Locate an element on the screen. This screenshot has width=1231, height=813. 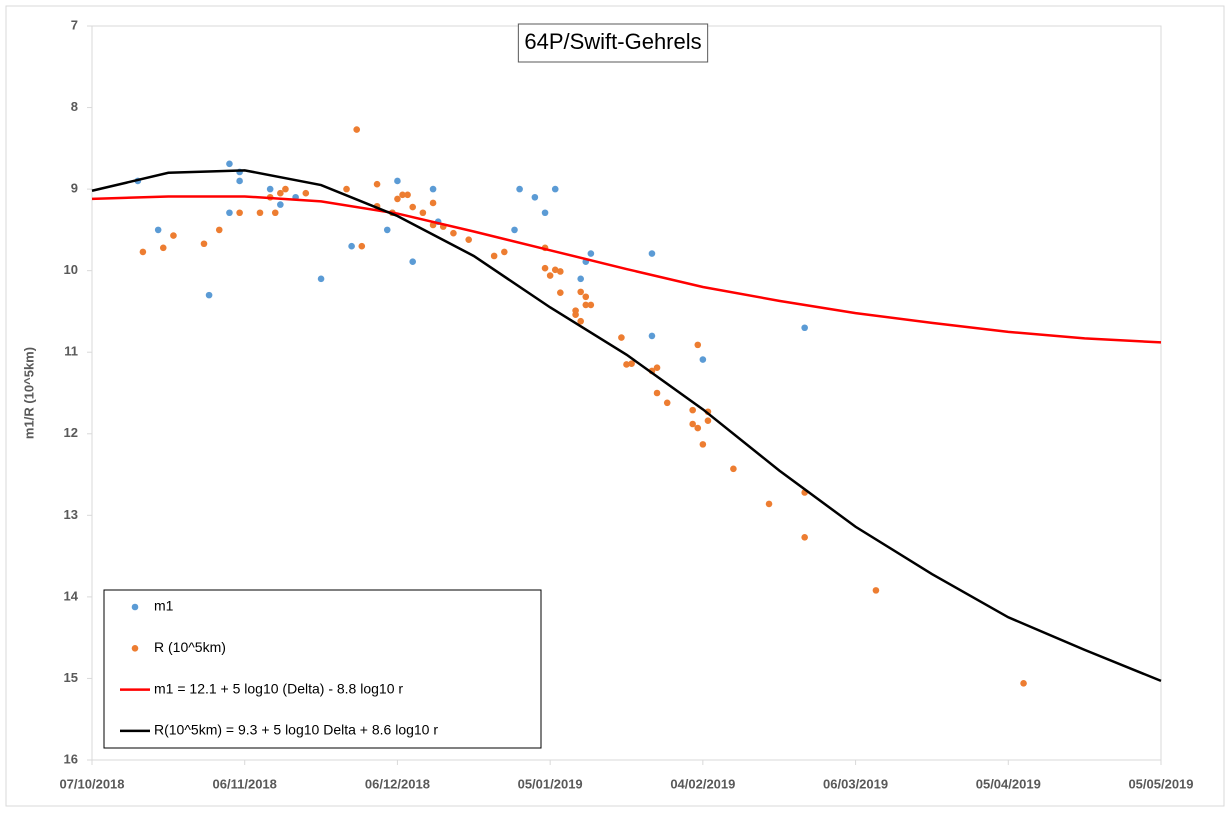
legend-label: m1 is located at coordinates (164, 606).